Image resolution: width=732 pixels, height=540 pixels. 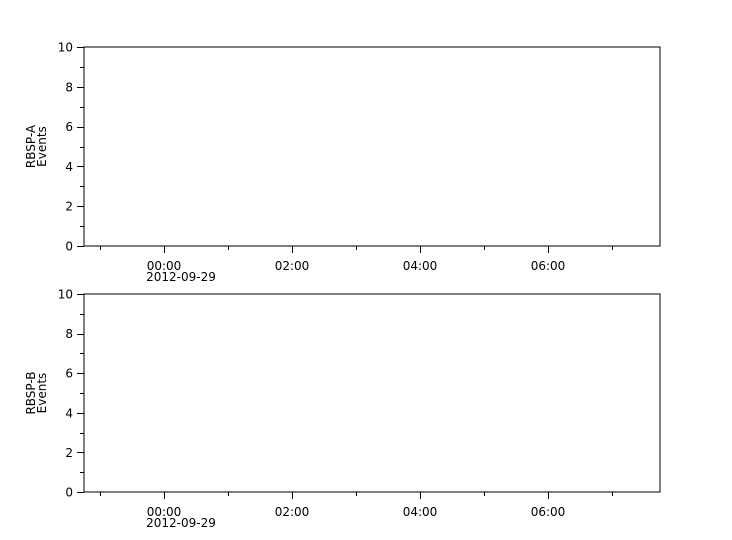 What do you see at coordinates (31, 146) in the screenshot?
I see `y-axis-label: RBSP-A` at bounding box center [31, 146].